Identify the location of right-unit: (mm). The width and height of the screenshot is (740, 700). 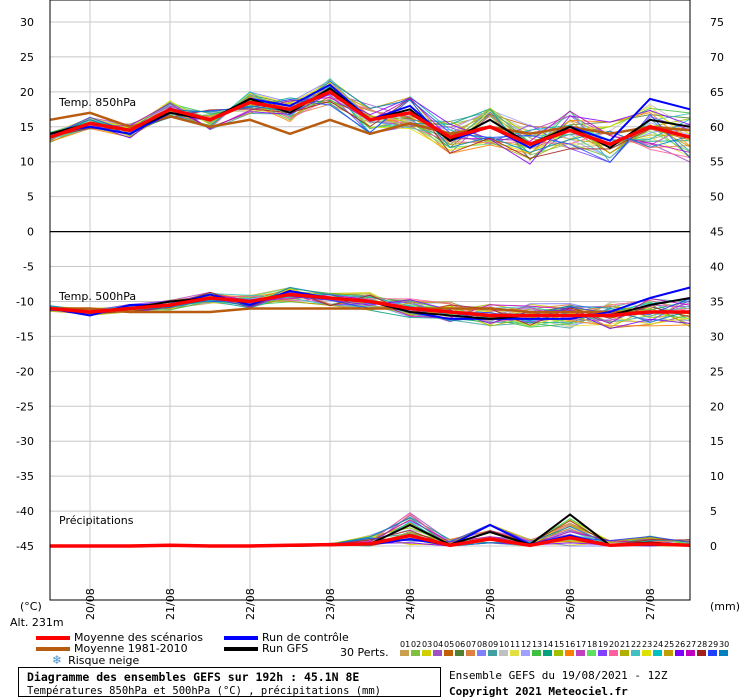
(725, 606).